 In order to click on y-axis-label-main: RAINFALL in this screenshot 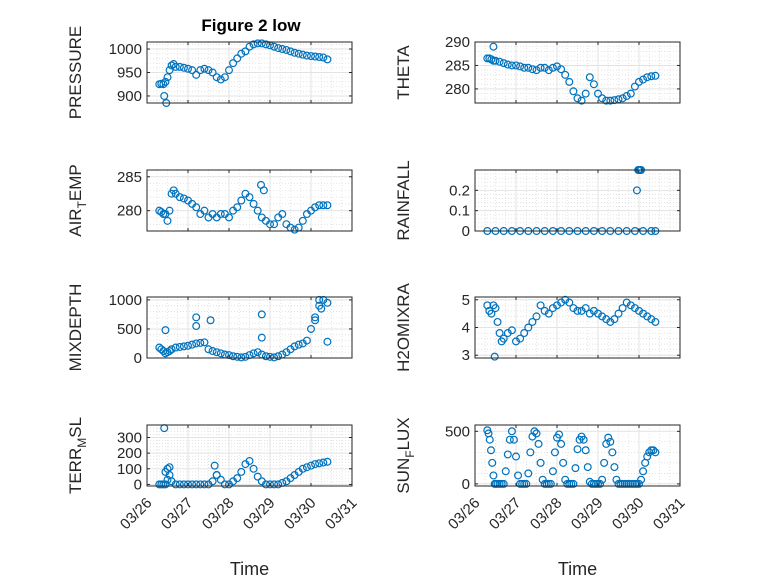, I will do `click(403, 200)`.